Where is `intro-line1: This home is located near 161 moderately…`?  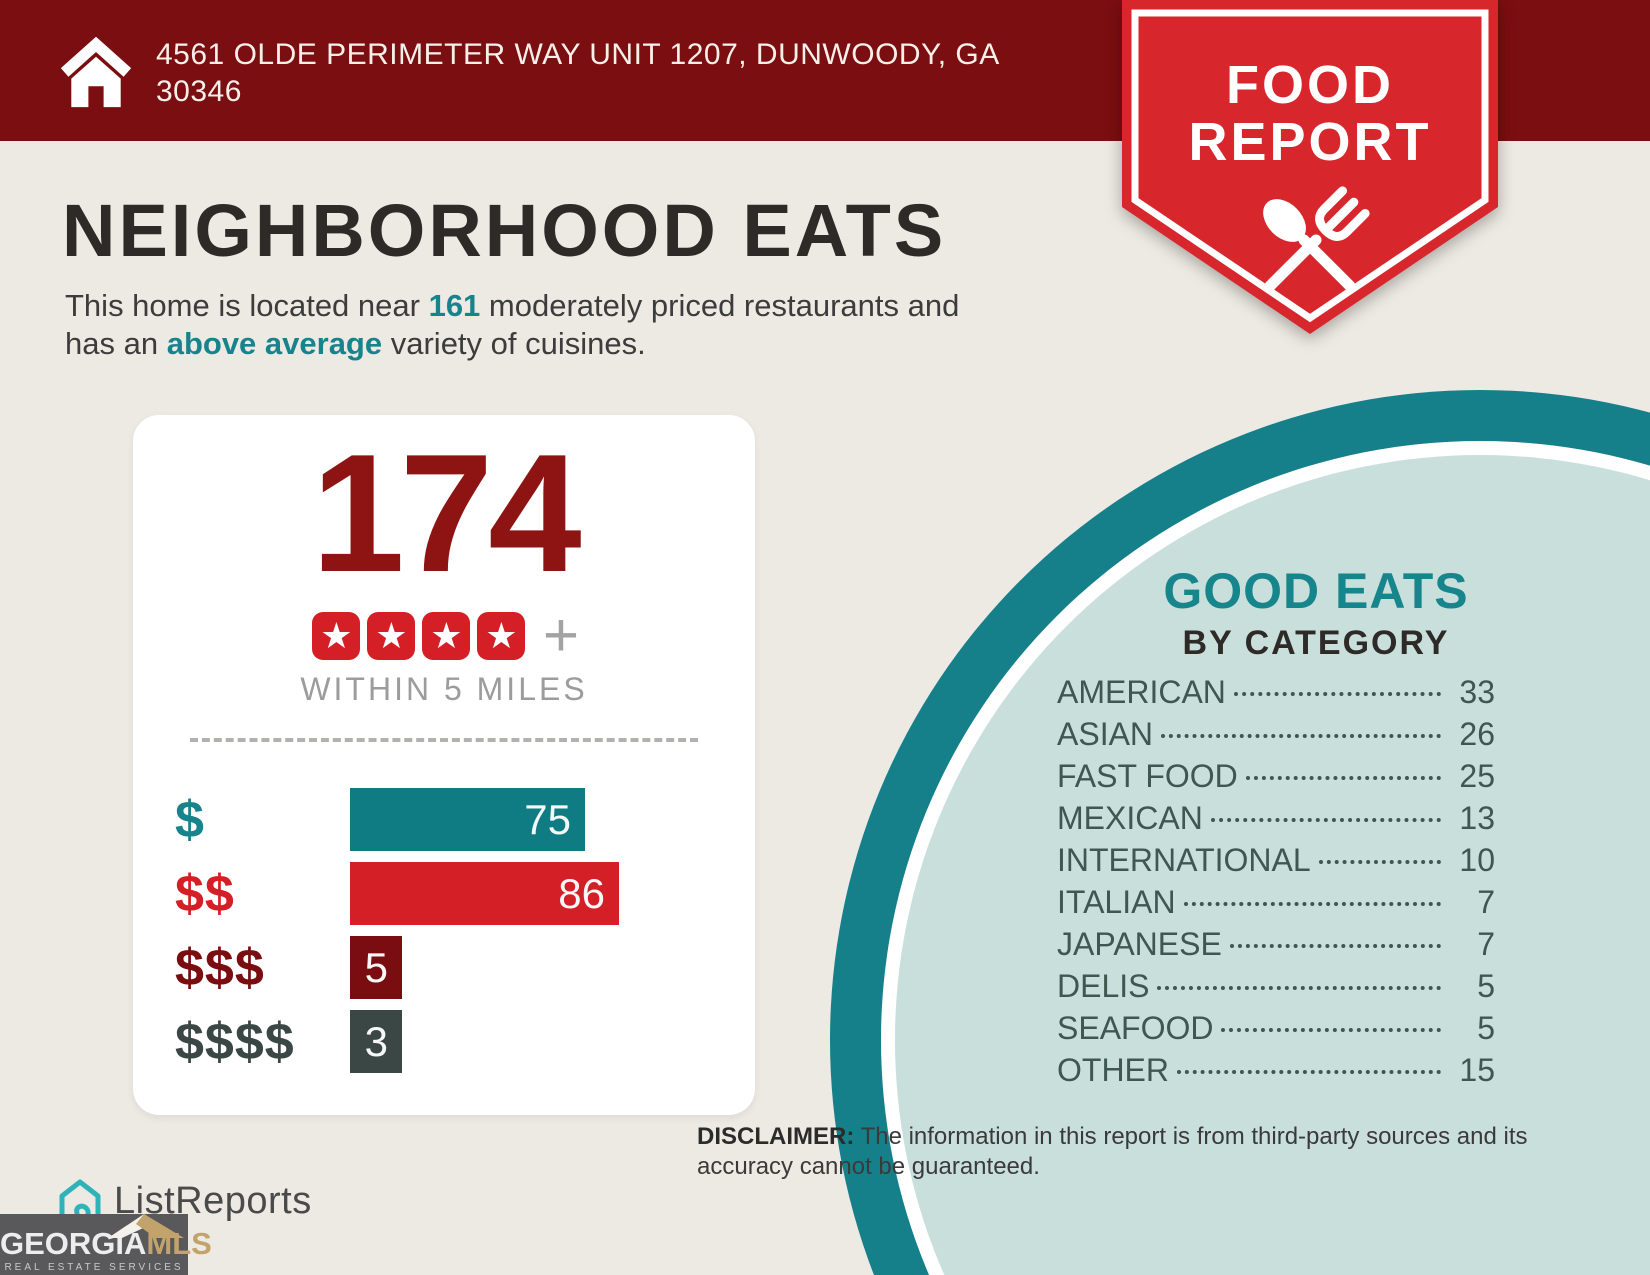
intro-line1: This home is located near 161 moderately… is located at coordinates (512, 306).